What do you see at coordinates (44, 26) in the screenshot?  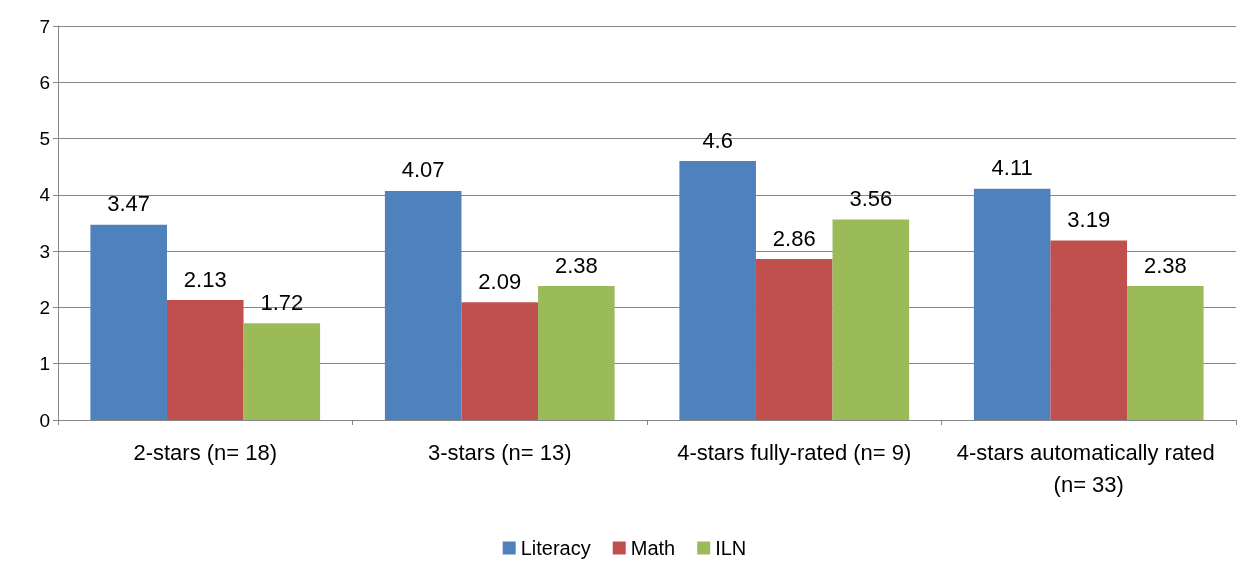 I see `y-tick-label: 7` at bounding box center [44, 26].